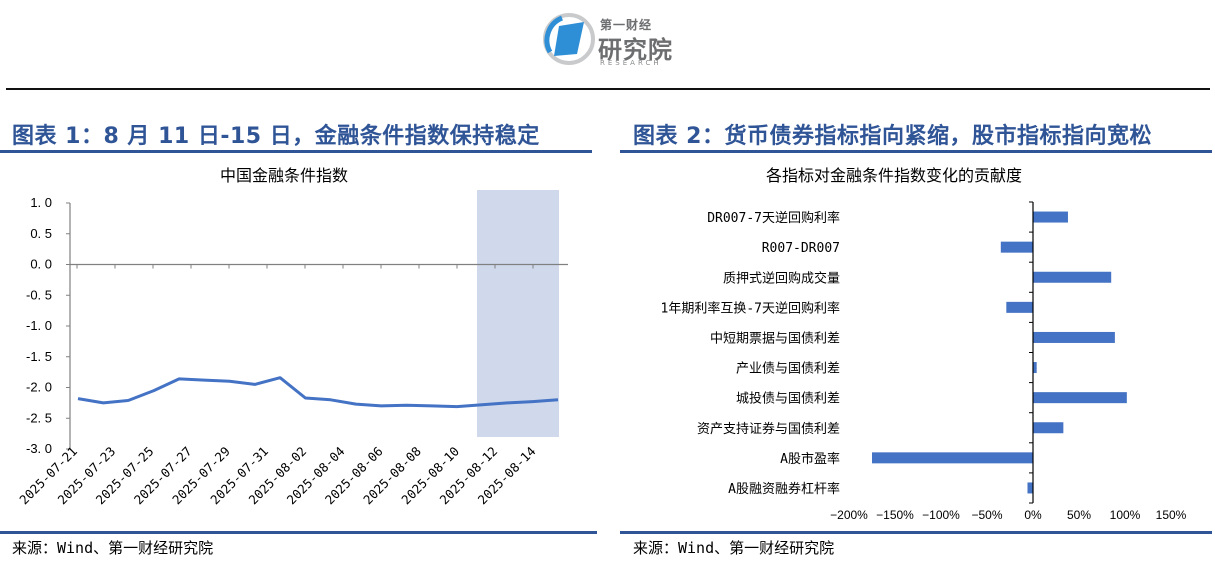 The image size is (1215, 566). Describe the element at coordinates (41, 233) in the screenshot. I see `y-tick-label: 0. 5` at that location.